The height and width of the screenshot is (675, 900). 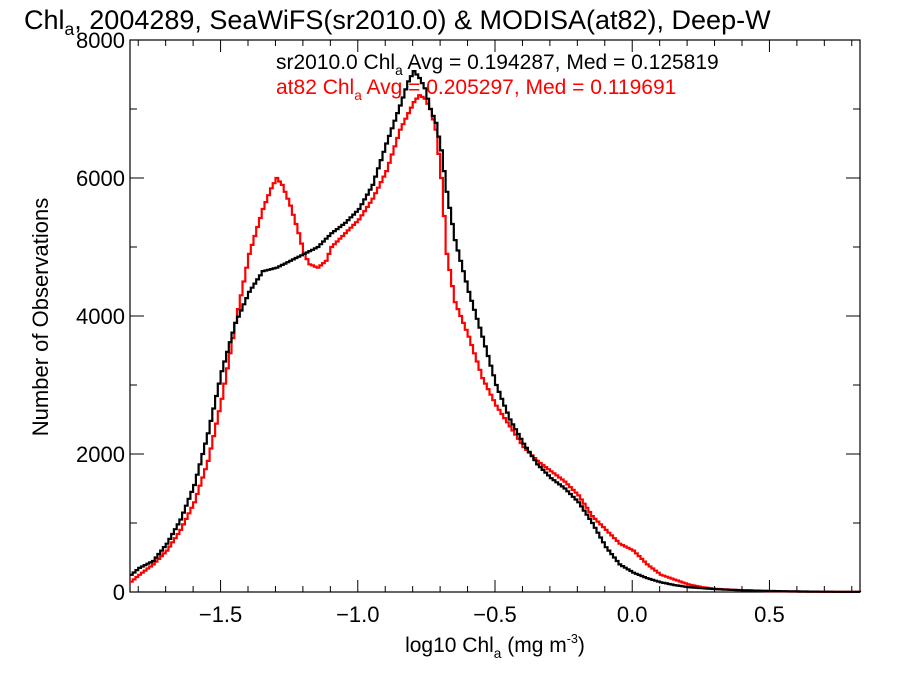 What do you see at coordinates (100, 178) in the screenshot?
I see `y-tick-label: 6000` at bounding box center [100, 178].